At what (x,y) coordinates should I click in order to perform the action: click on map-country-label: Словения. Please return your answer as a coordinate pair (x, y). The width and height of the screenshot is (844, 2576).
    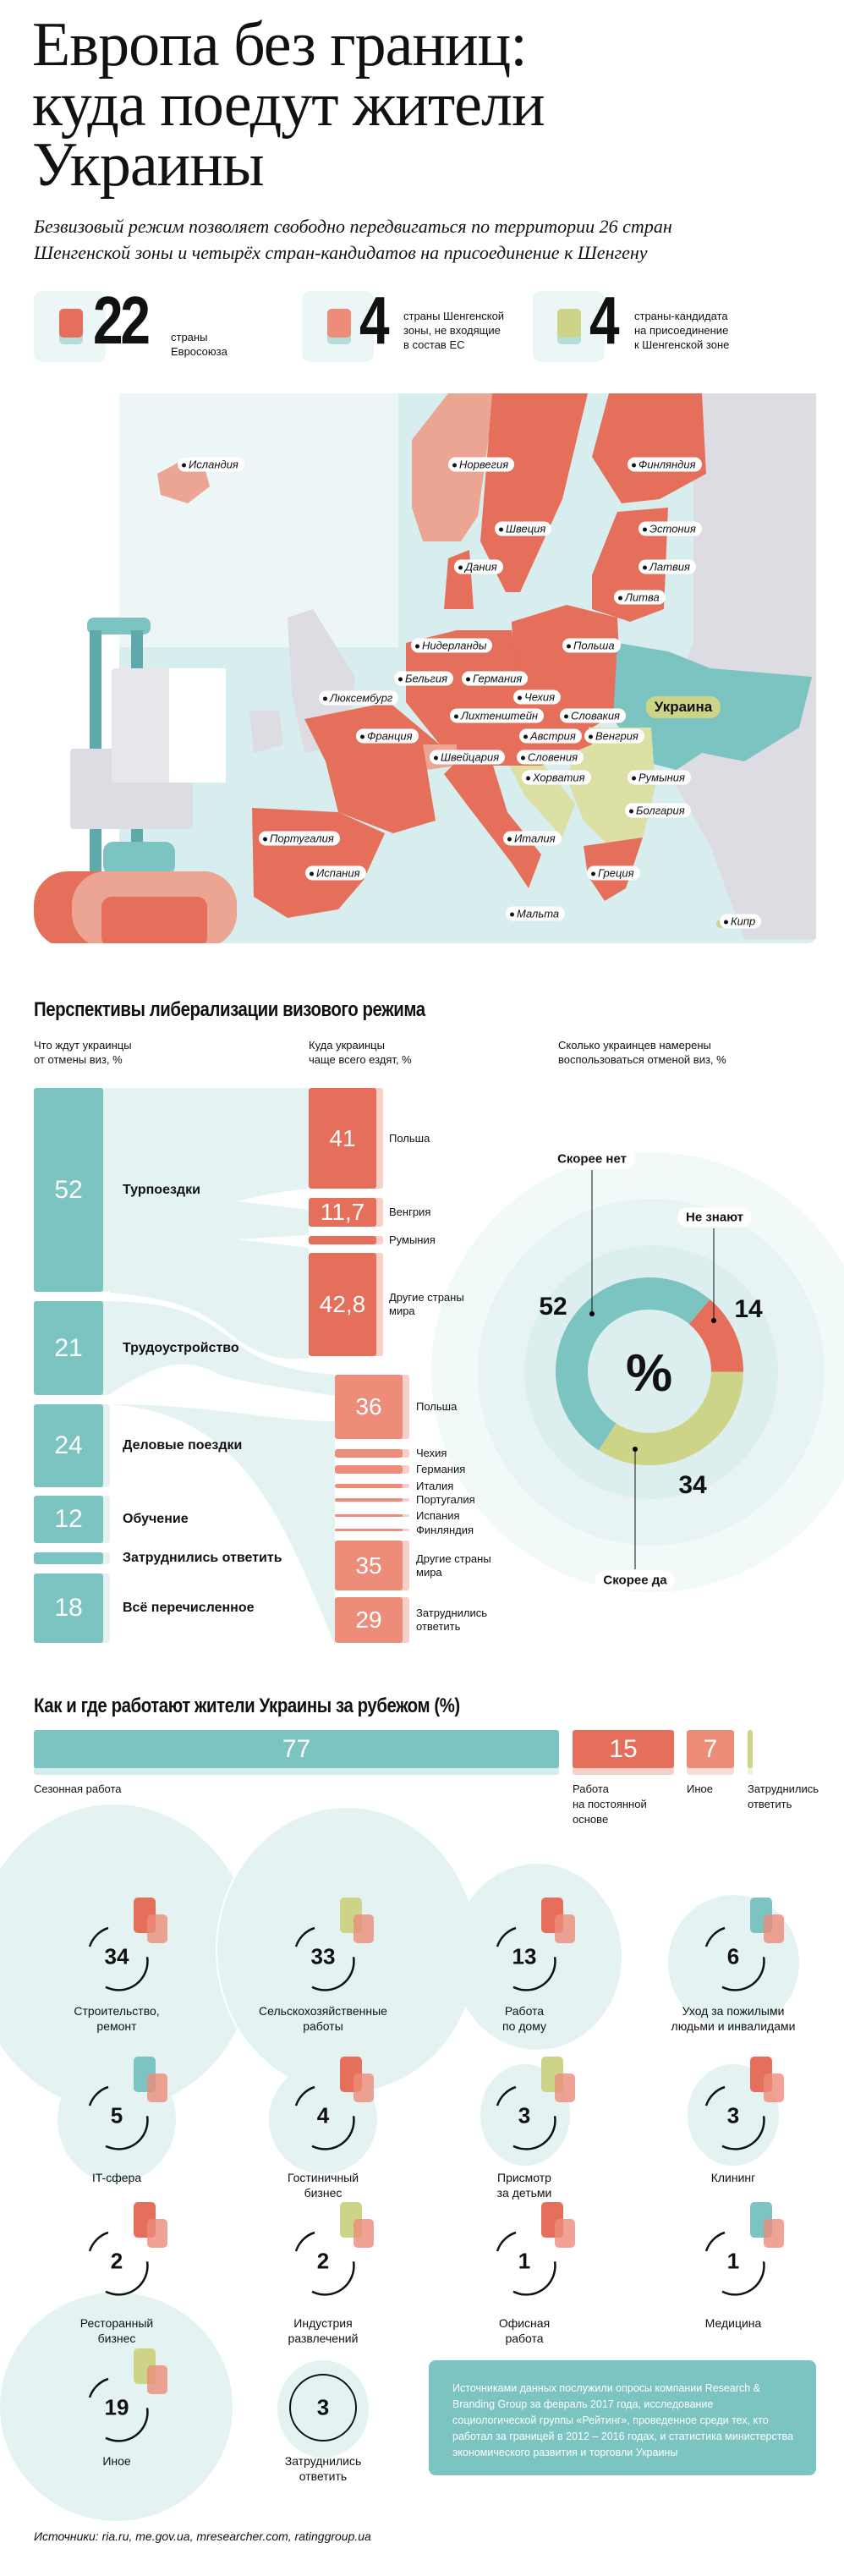
    Looking at the image, I should click on (550, 757).